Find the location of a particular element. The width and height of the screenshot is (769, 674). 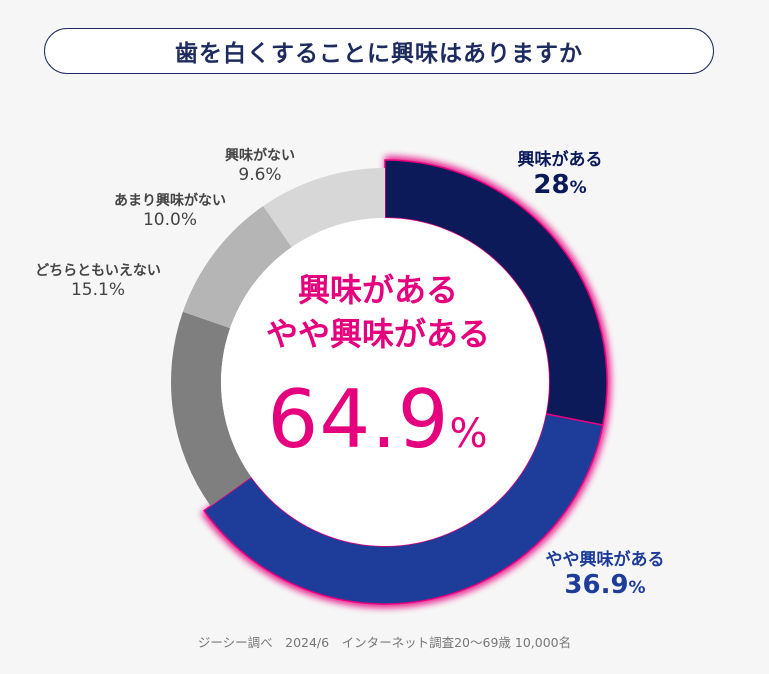

label-somewhat-value: 36.9% is located at coordinates (605, 585).